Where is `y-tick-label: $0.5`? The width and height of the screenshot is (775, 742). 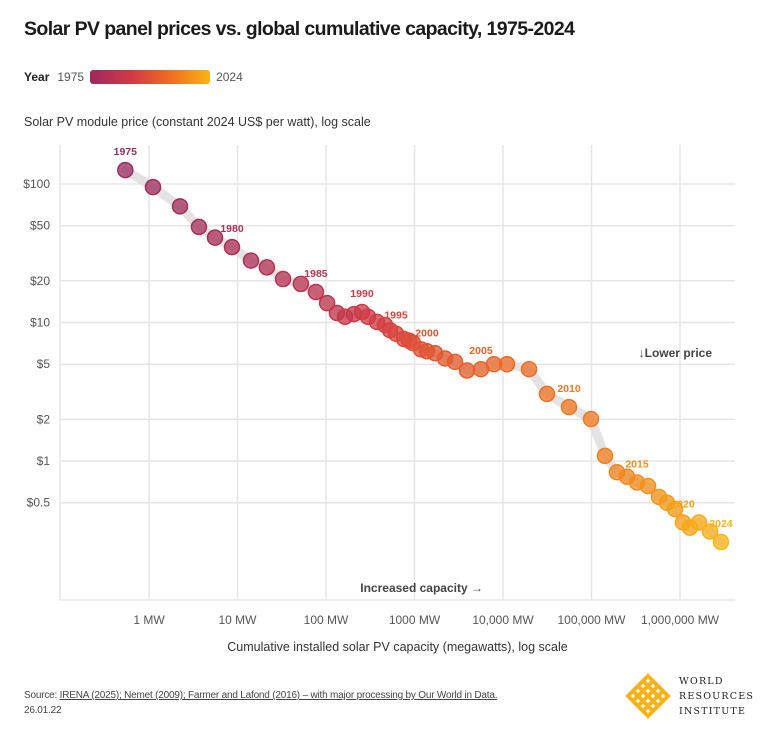 y-tick-label: $0.5 is located at coordinates (39, 503).